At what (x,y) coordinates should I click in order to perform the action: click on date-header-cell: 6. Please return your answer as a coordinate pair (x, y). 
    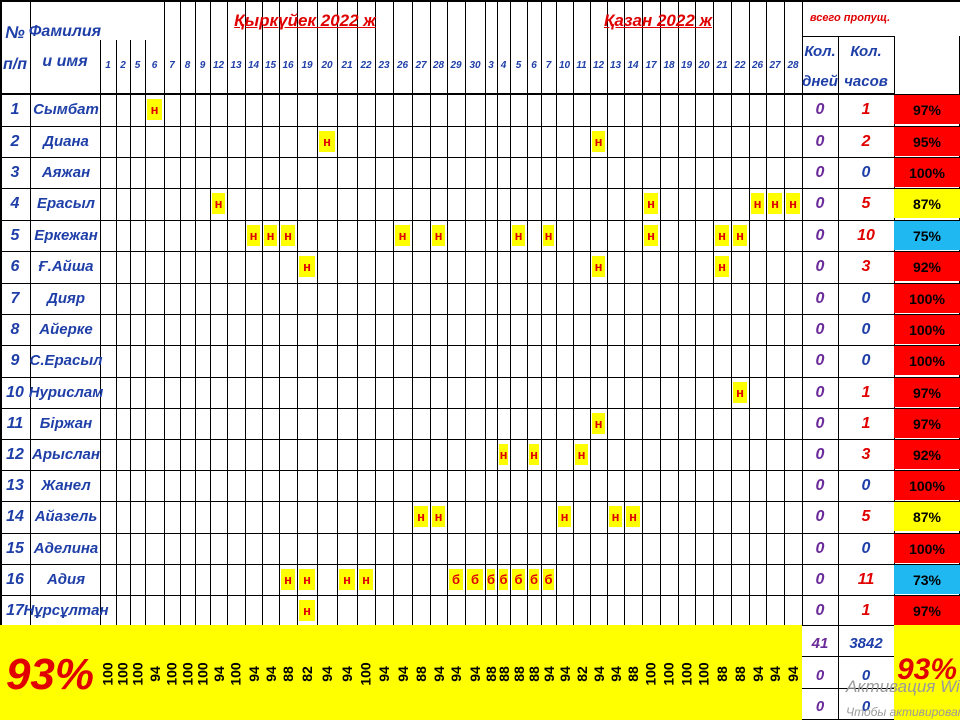
    Looking at the image, I should click on (154, 65).